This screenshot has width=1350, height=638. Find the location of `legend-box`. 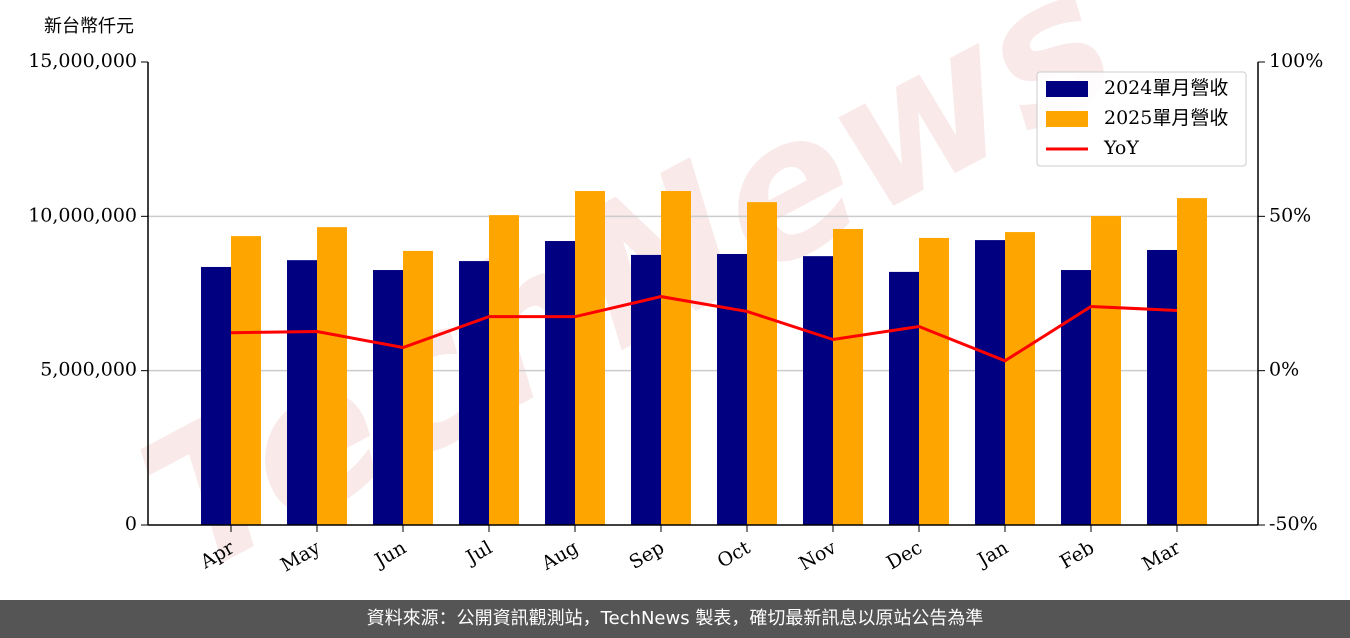

legend-box is located at coordinates (1141, 119).